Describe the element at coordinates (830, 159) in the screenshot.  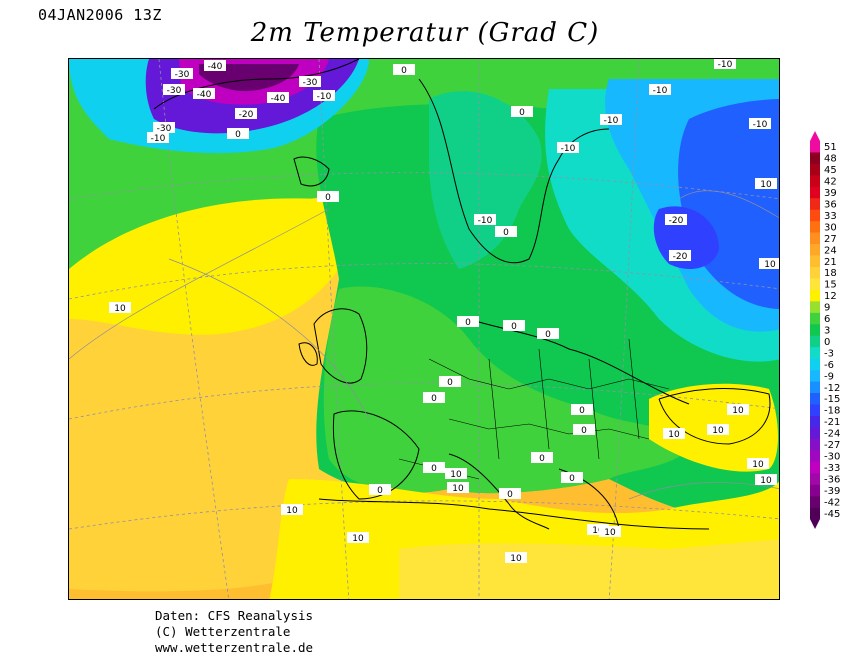
I see `legend-level-label: 48` at that location.